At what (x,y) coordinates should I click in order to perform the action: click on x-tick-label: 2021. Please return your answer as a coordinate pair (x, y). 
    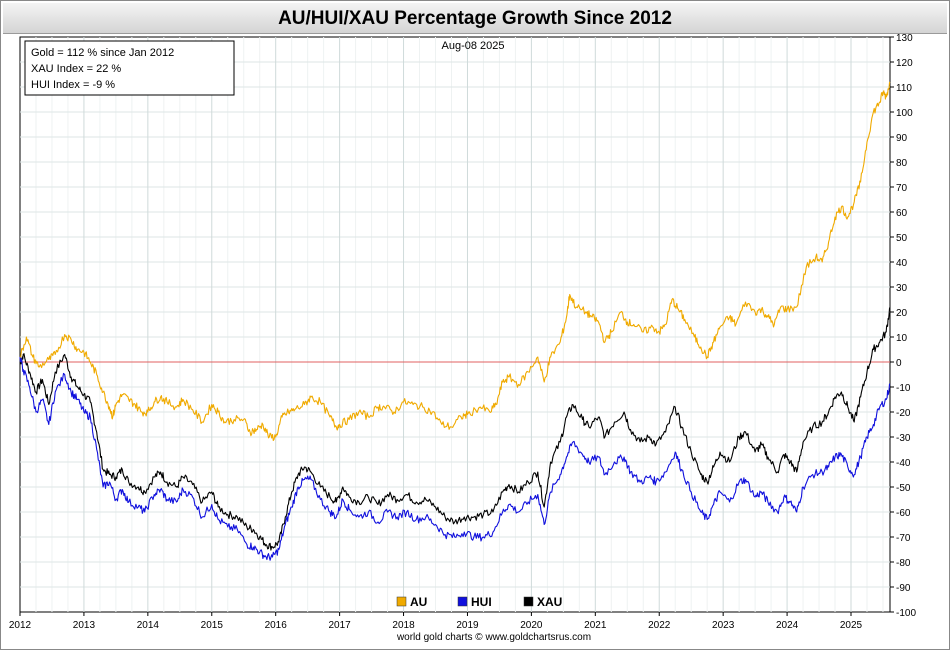
    Looking at the image, I should click on (595, 625).